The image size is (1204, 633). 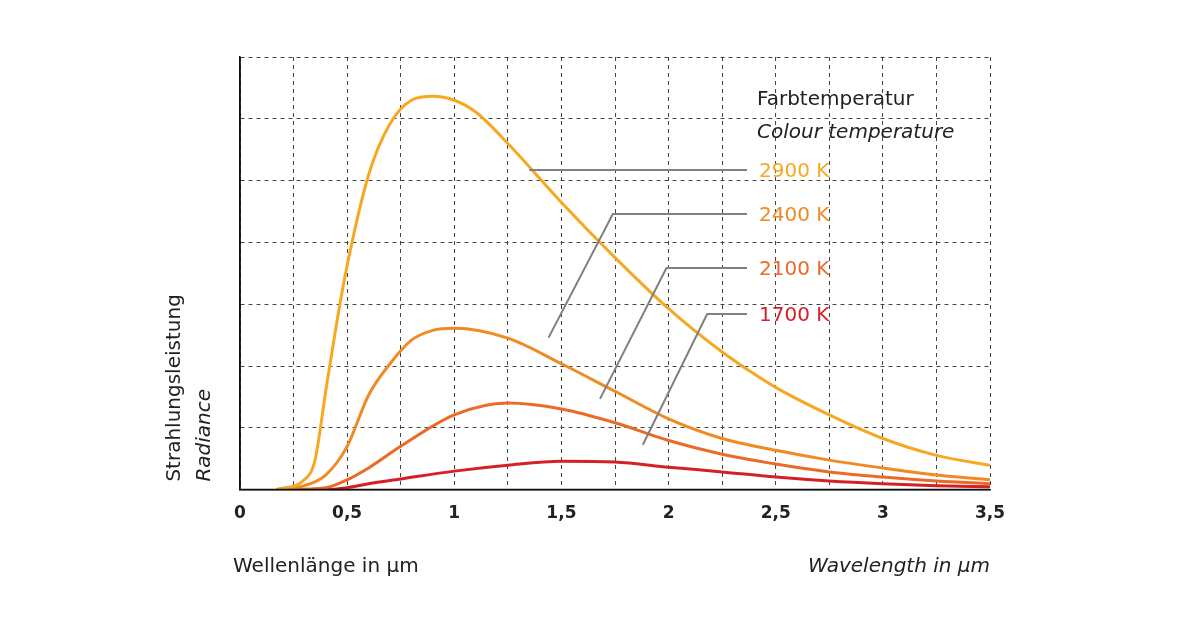 What do you see at coordinates (795, 268) in the screenshot?
I see `text: 2100 K` at bounding box center [795, 268].